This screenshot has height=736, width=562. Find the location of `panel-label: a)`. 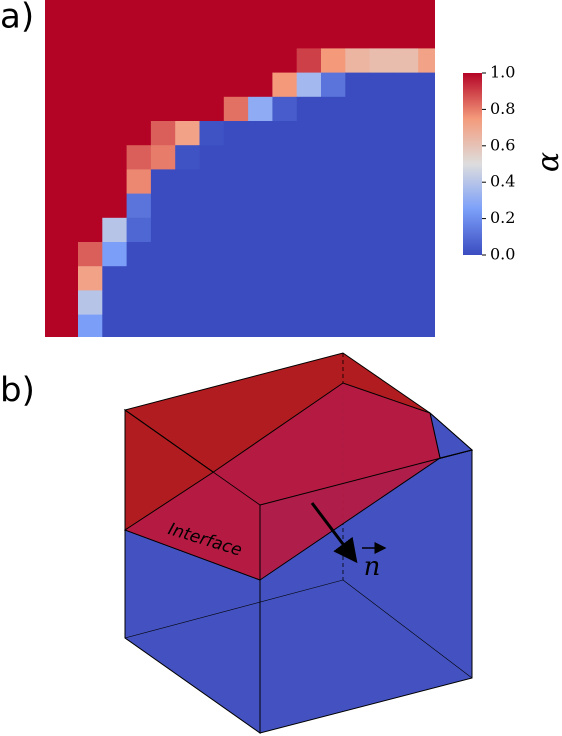

panel-label: a) is located at coordinates (17, 18).